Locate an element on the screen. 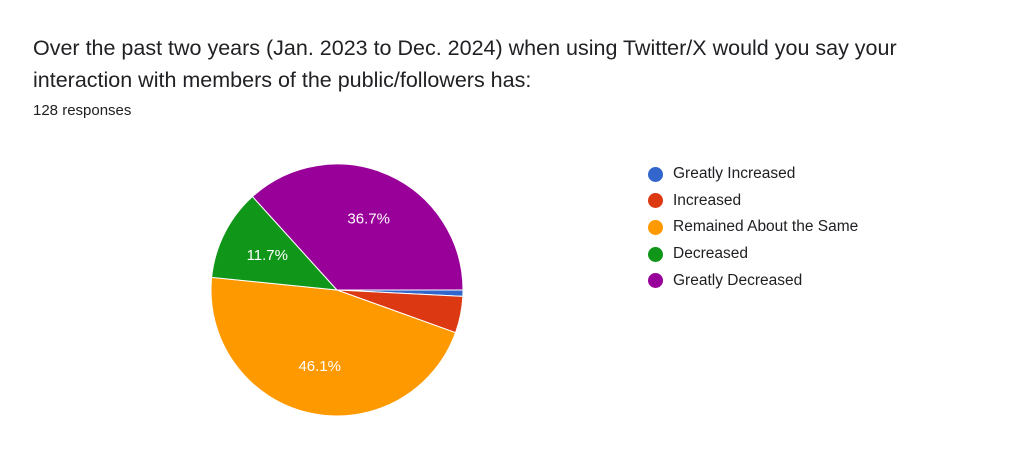 This screenshot has width=1024, height=464. pie-slice-greatly-decreased is located at coordinates (357, 227).